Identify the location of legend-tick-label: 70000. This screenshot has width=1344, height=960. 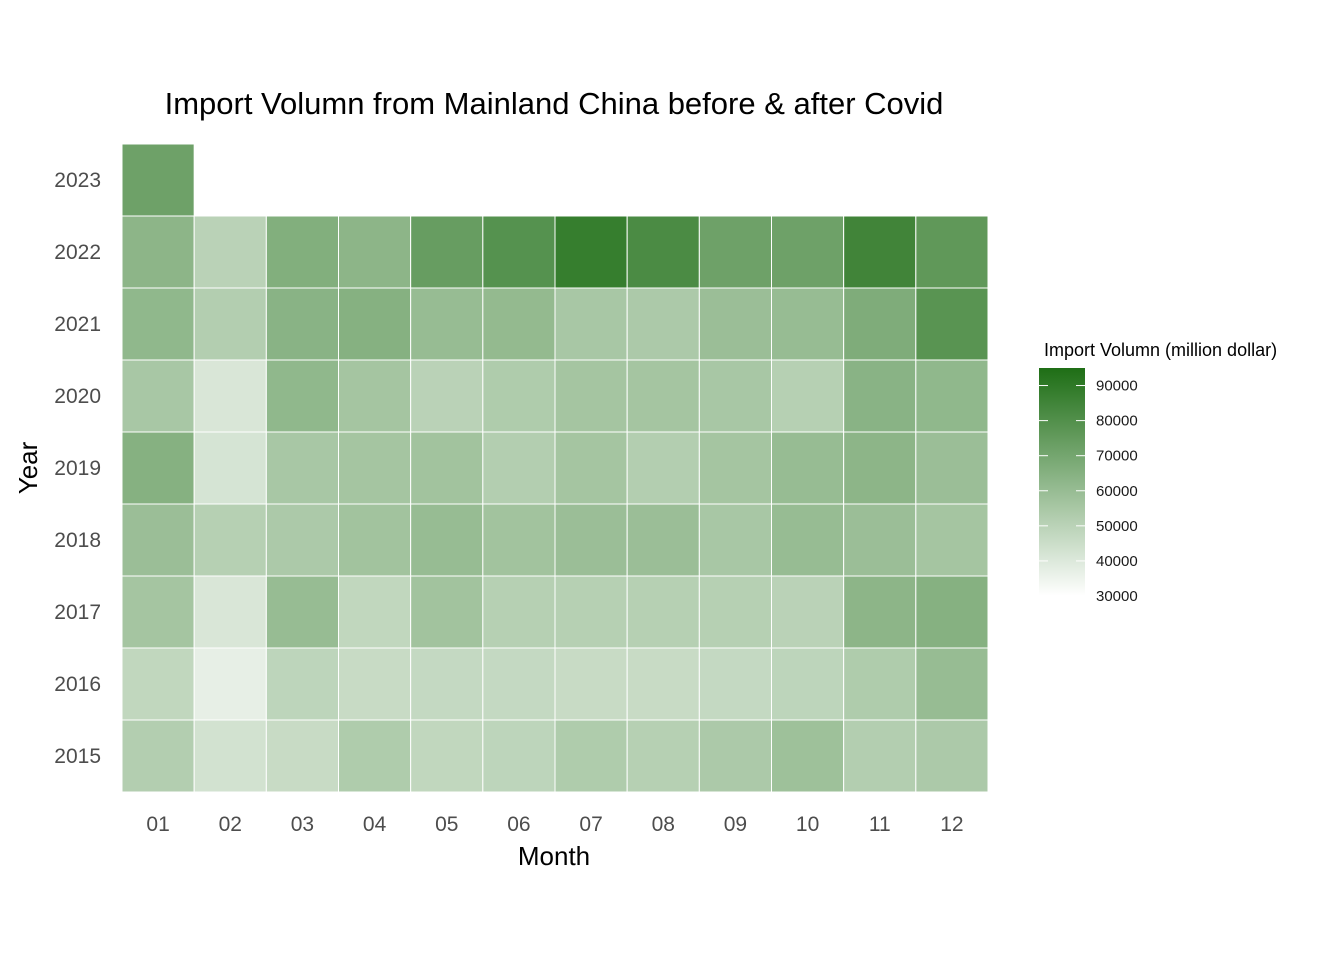
(1117, 456).